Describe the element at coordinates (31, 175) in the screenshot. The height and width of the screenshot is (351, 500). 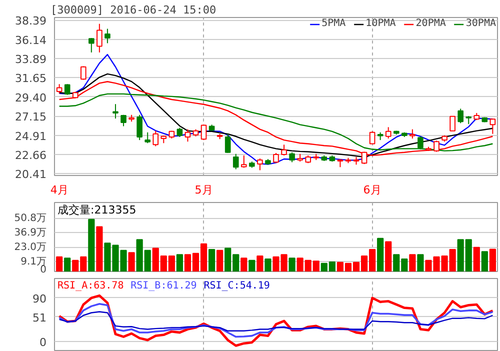
I see `y-tick-label: 20.41` at that location.